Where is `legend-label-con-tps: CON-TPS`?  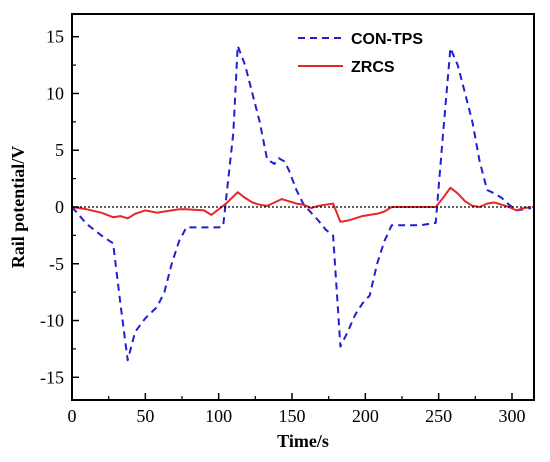 legend-label-con-tps: CON-TPS is located at coordinates (387, 39).